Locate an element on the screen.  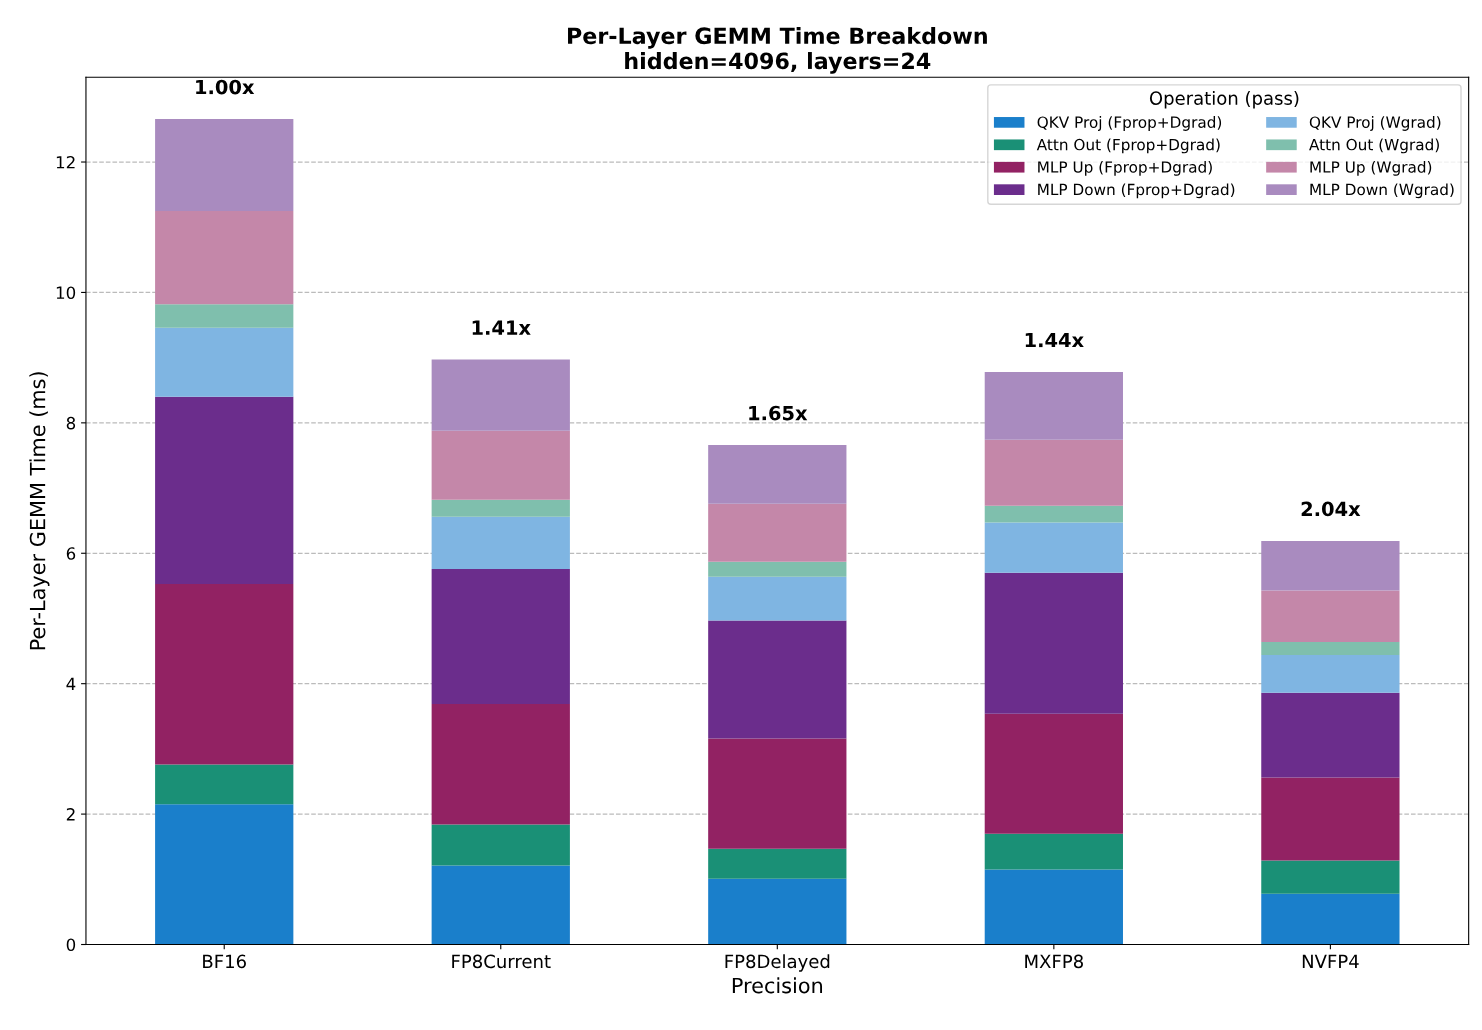
annotation: 1.00x is located at coordinates (225, 87).